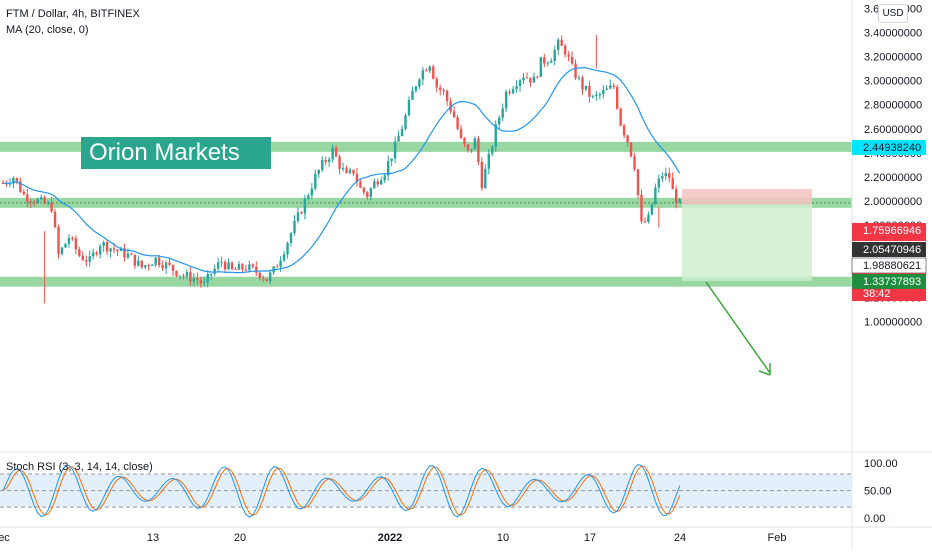 The image size is (932, 555). I want to click on brand-label: Orion Markets, so click(176, 153).